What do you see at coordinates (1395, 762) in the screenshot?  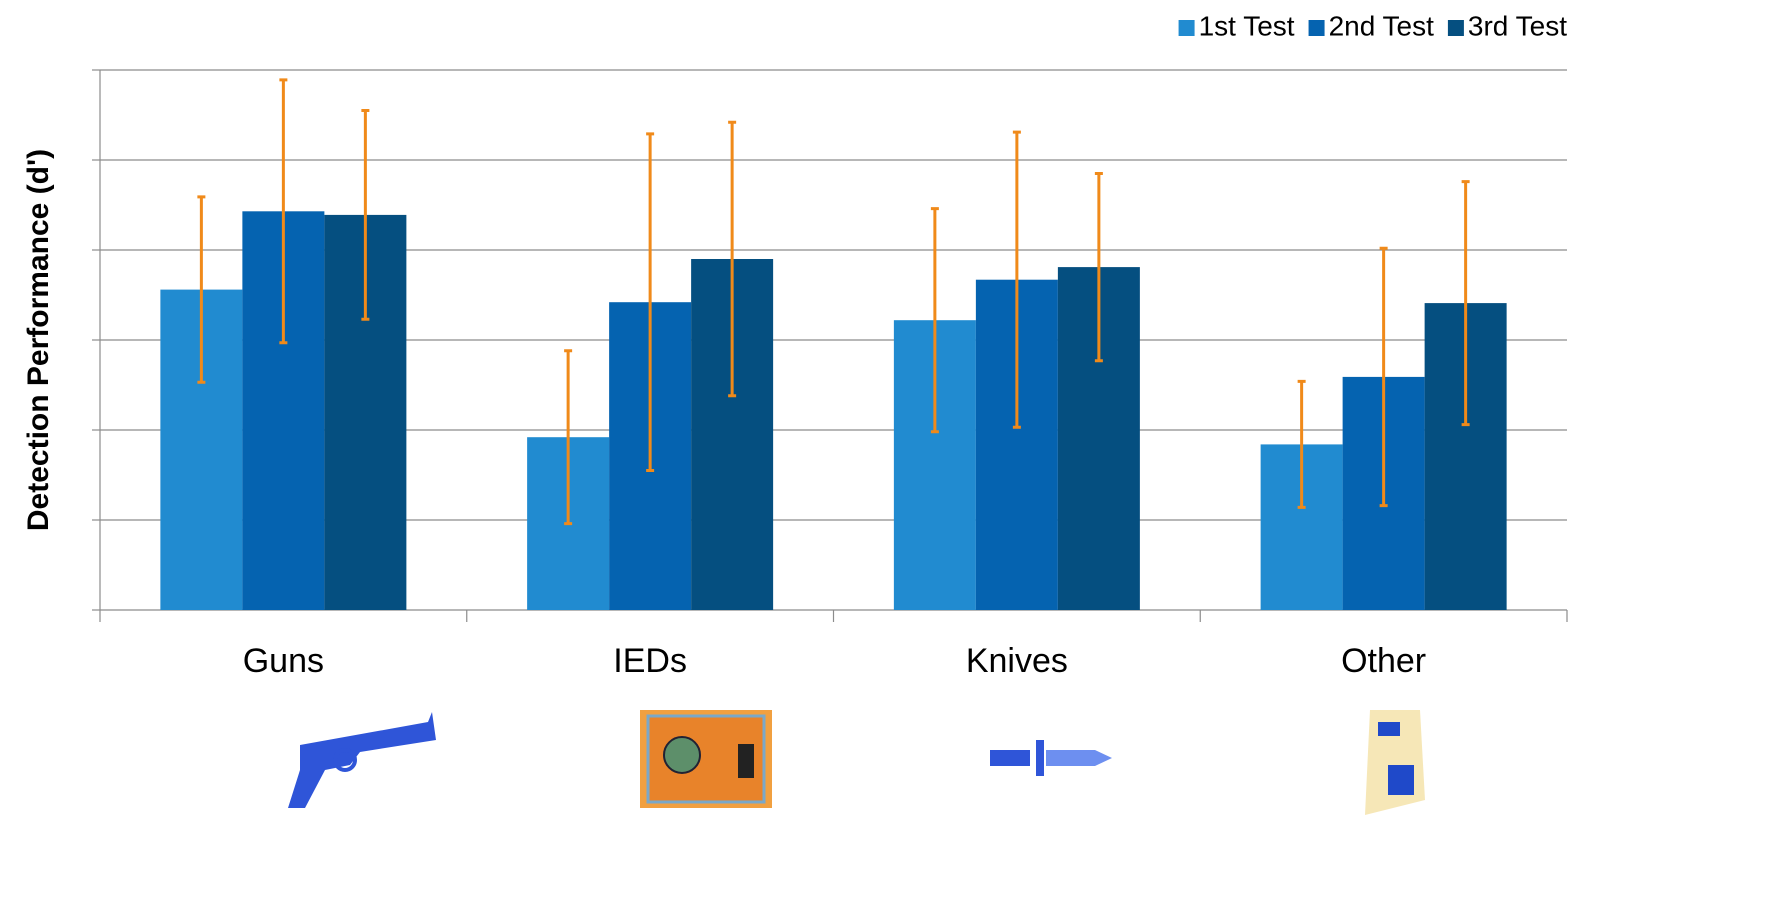 I see `other-icon` at bounding box center [1395, 762].